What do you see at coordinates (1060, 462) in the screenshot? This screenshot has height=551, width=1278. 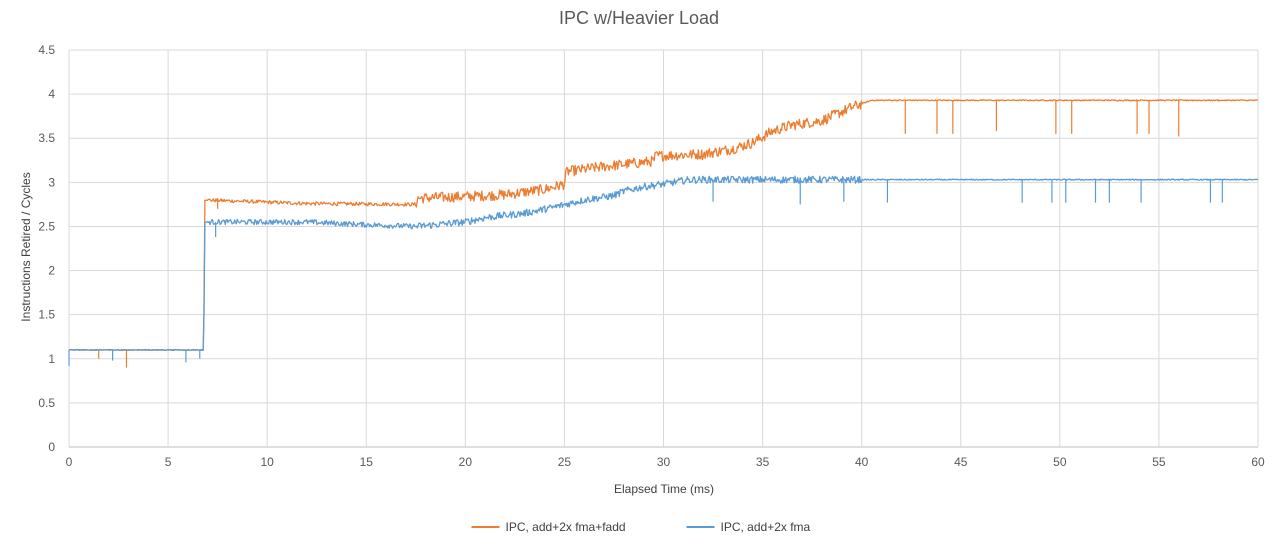 I see `x-tick-label: 50` at bounding box center [1060, 462].